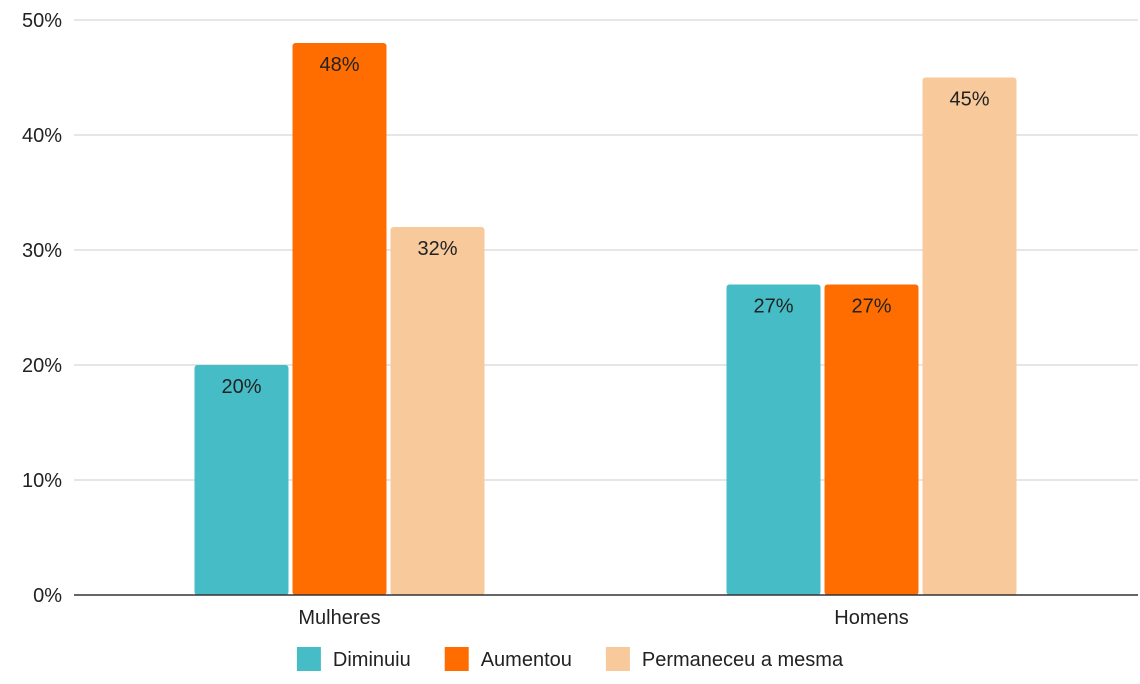  What do you see at coordinates (42, 366) in the screenshot?
I see `y-tick-label: 20%` at bounding box center [42, 366].